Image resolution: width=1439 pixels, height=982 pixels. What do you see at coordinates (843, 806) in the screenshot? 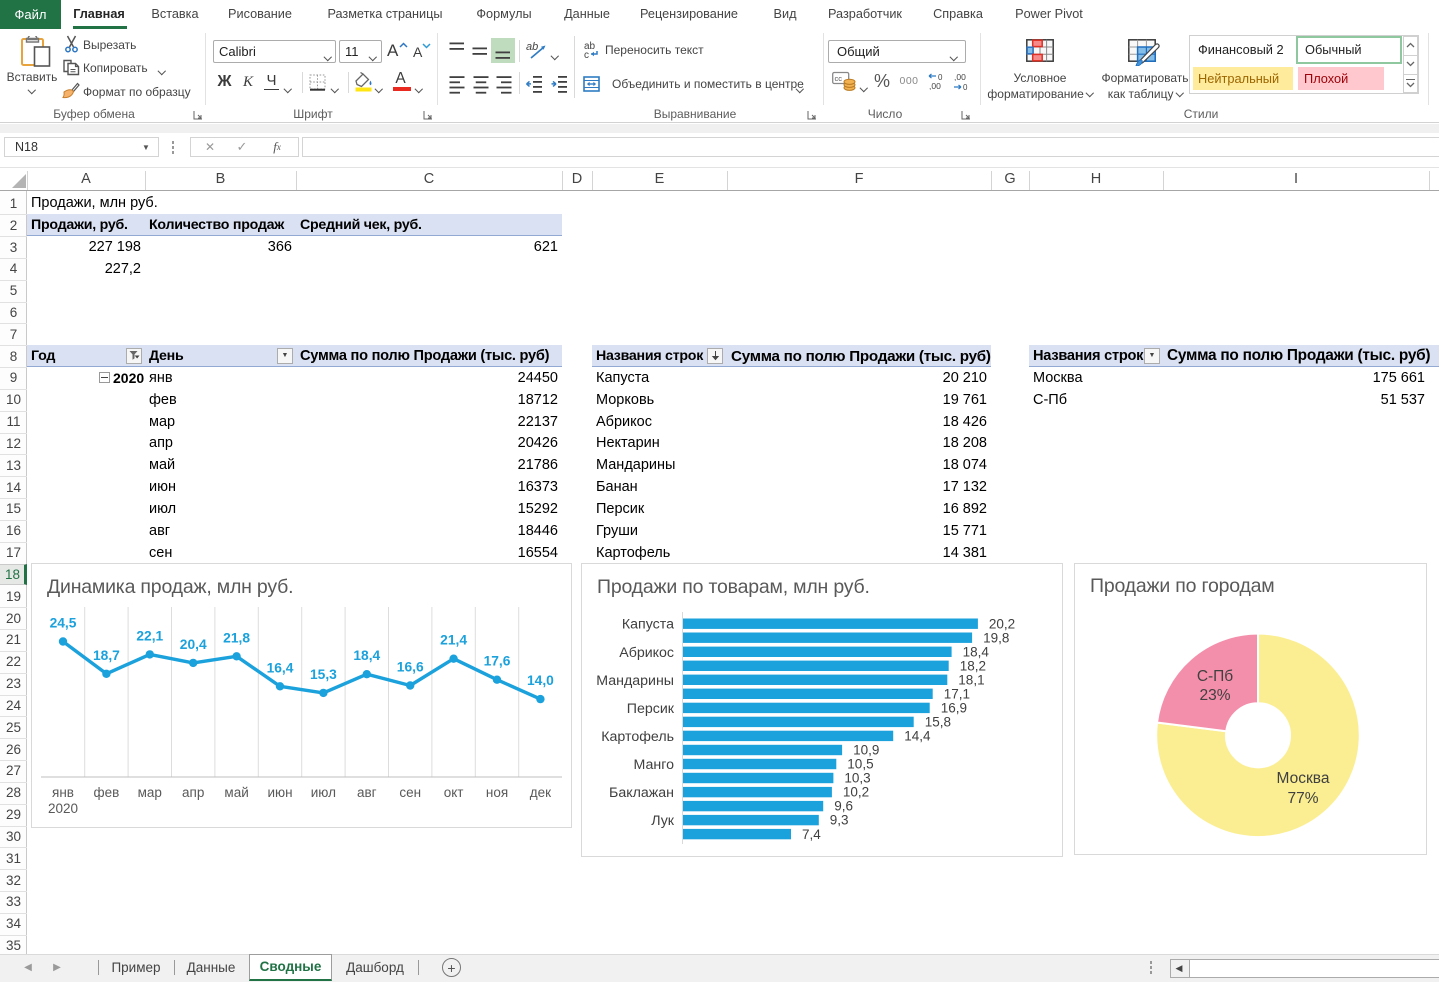
I see `svg-text: 9,6` at bounding box center [843, 806].